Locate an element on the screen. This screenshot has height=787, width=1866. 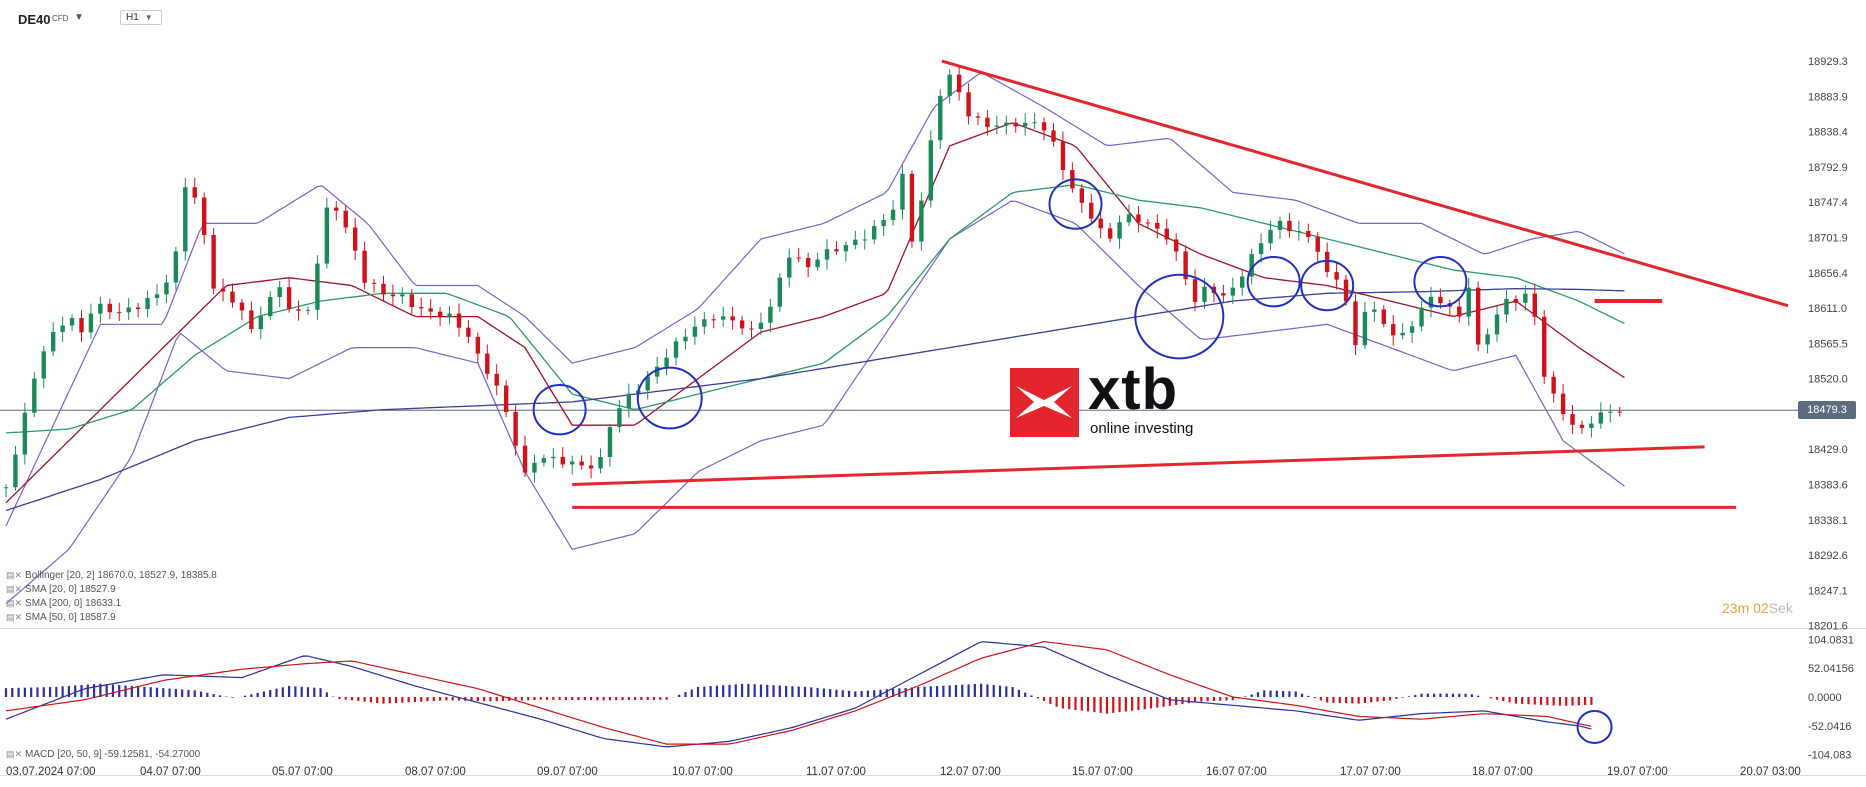
time-tick-label: 11.07 07:00 is located at coordinates (836, 772).